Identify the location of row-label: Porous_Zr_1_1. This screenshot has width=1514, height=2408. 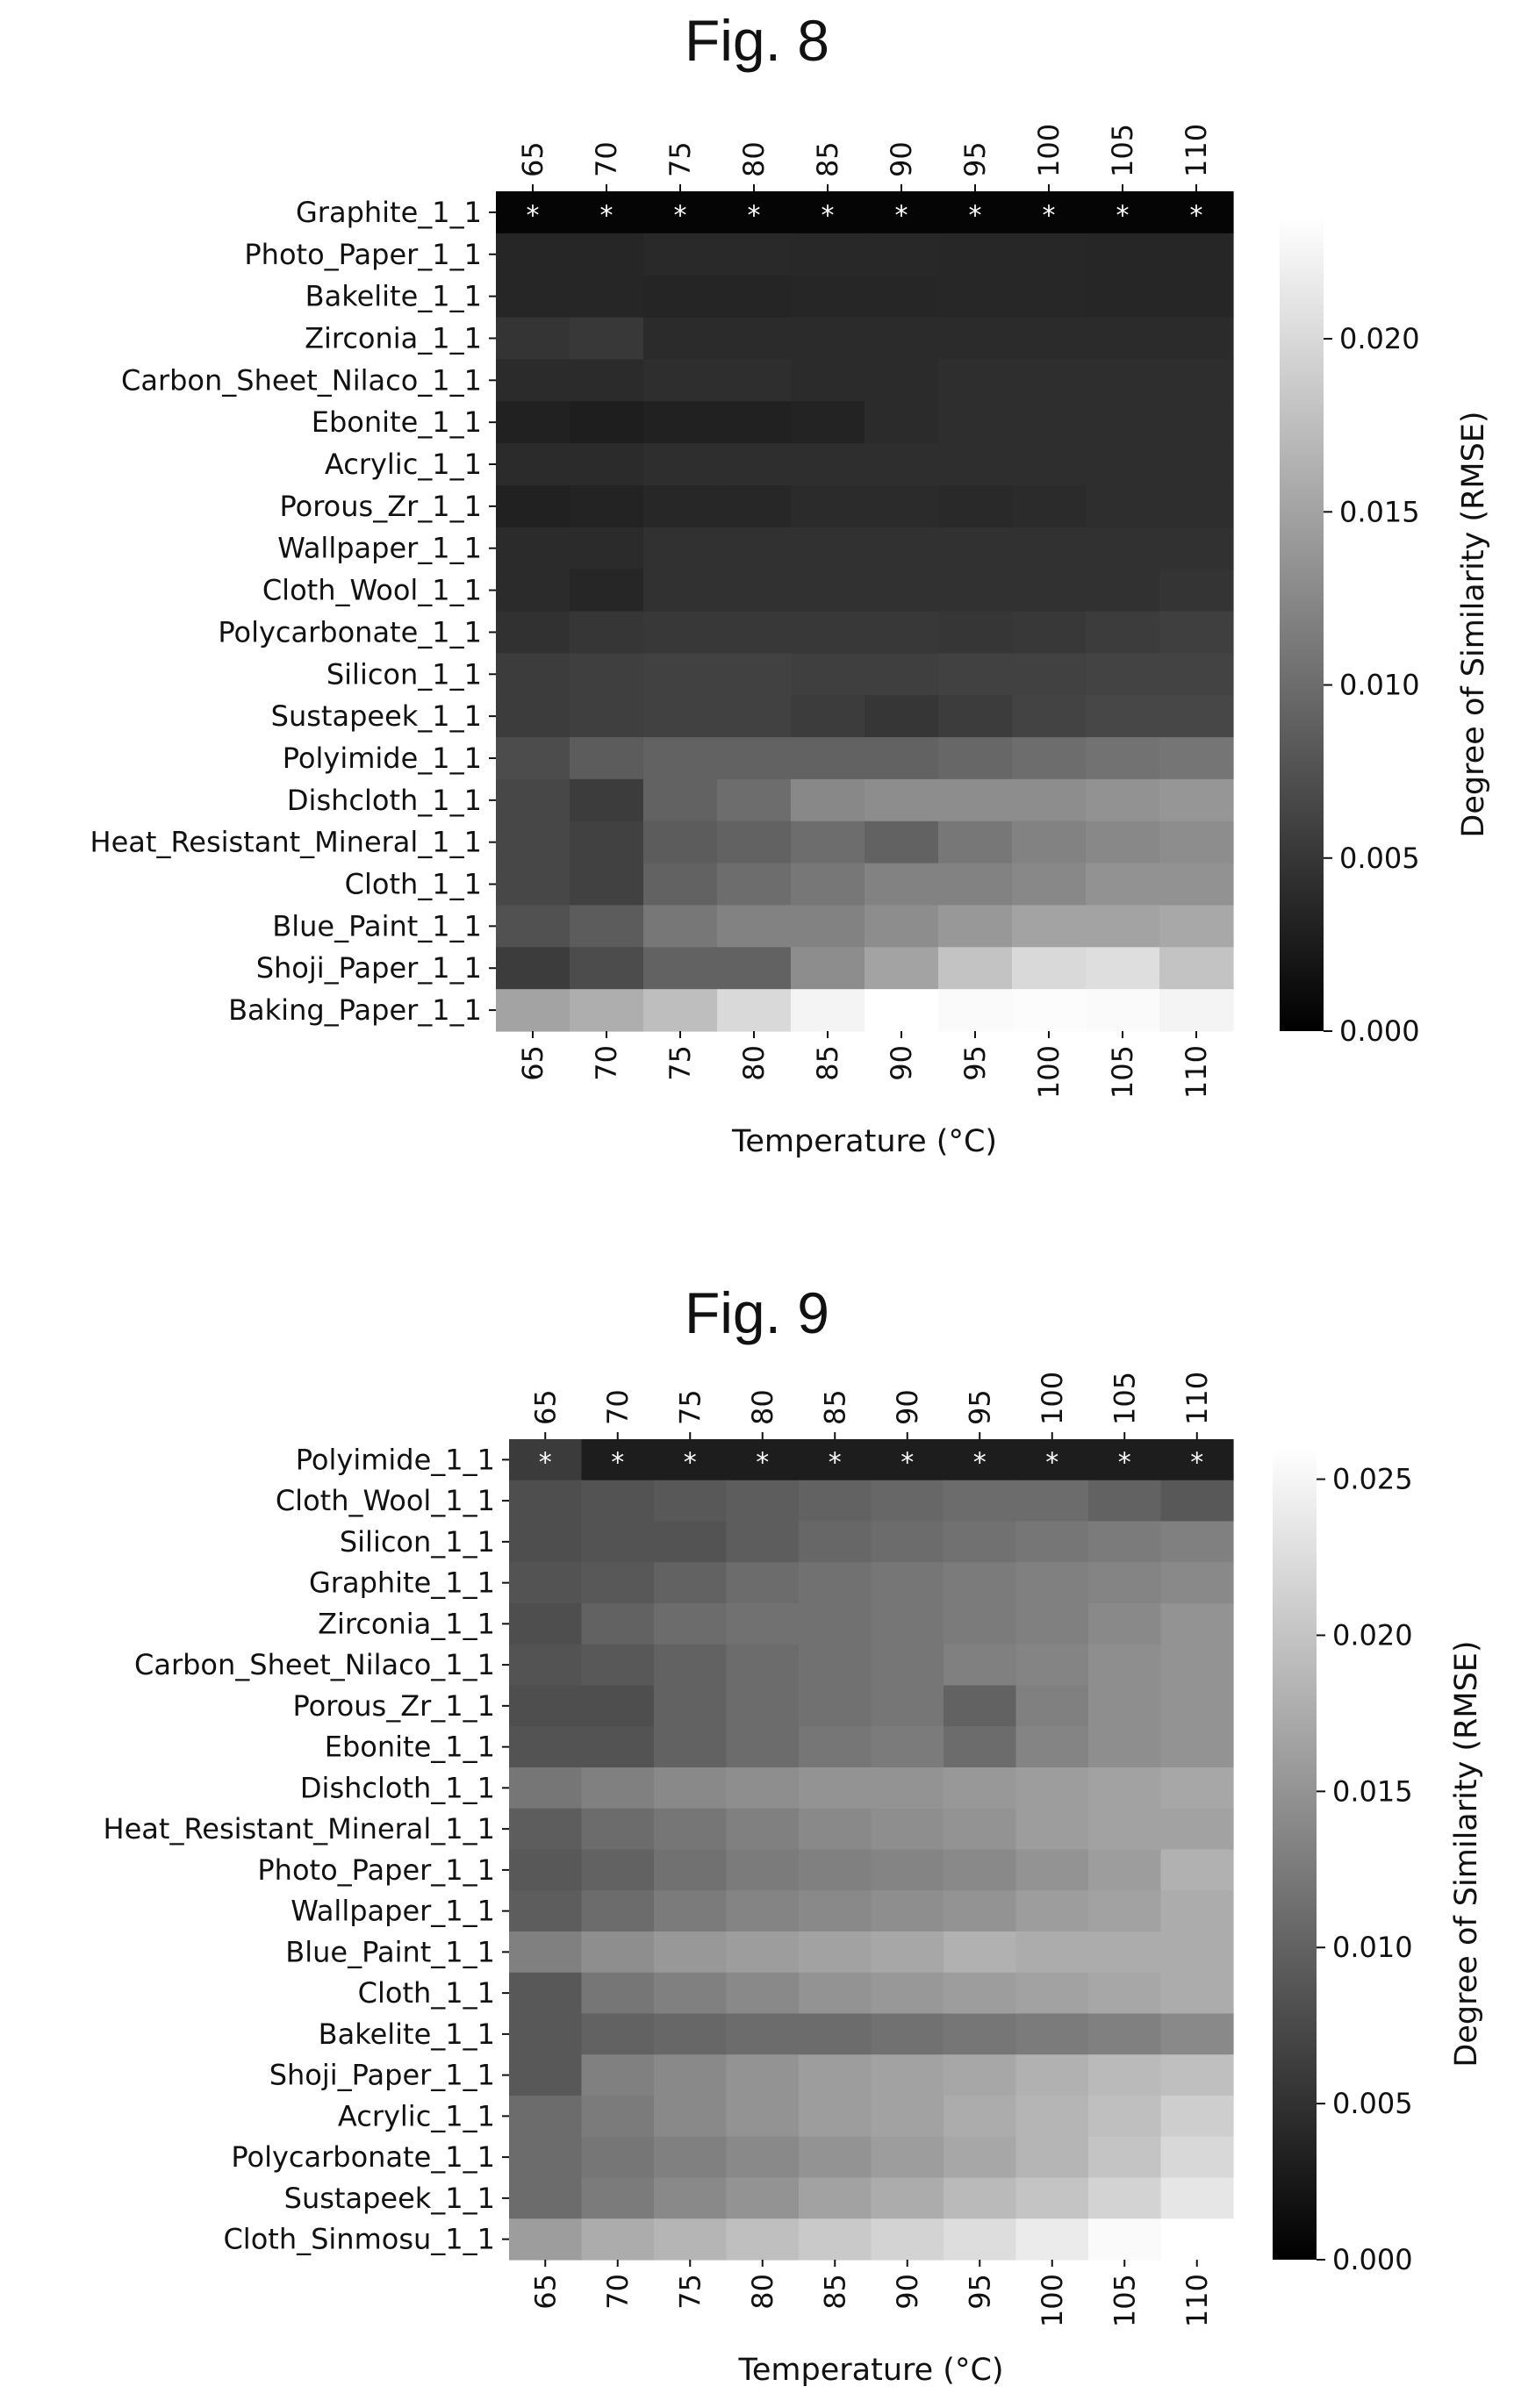
(380, 506).